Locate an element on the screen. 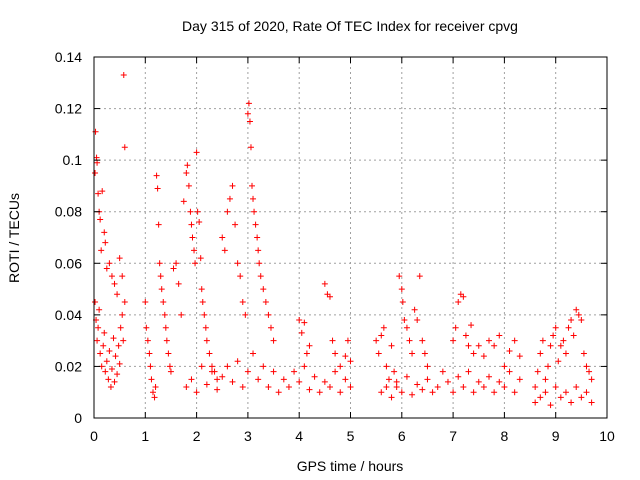  y-tick-label: 0.12 is located at coordinates (68, 109).